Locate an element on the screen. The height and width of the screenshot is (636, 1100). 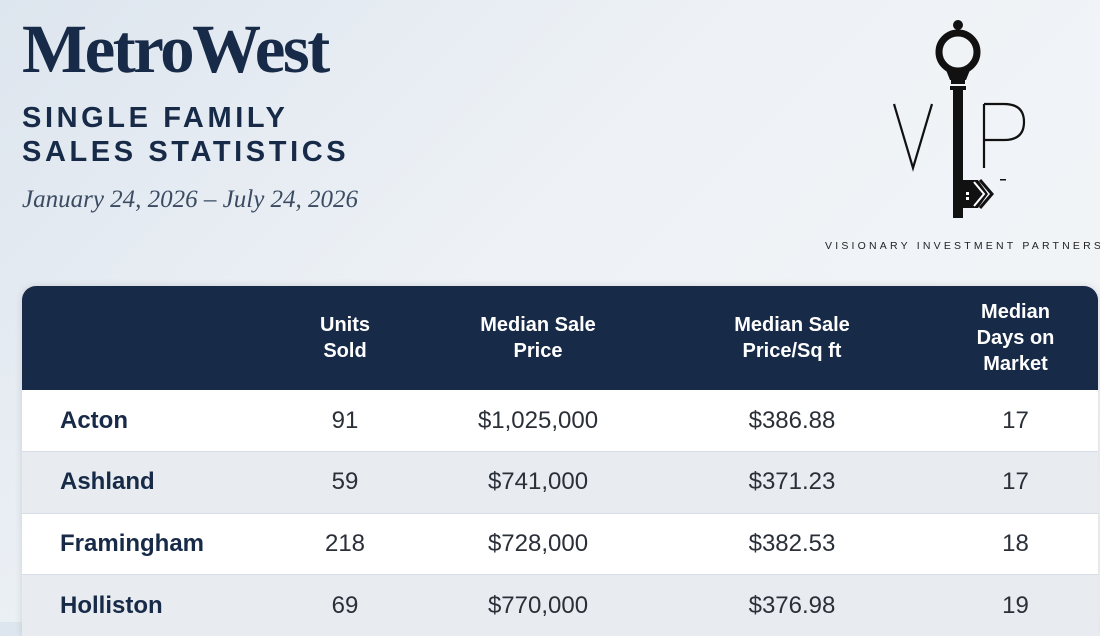
units-sold-cell: 91 is located at coordinates (345, 421).